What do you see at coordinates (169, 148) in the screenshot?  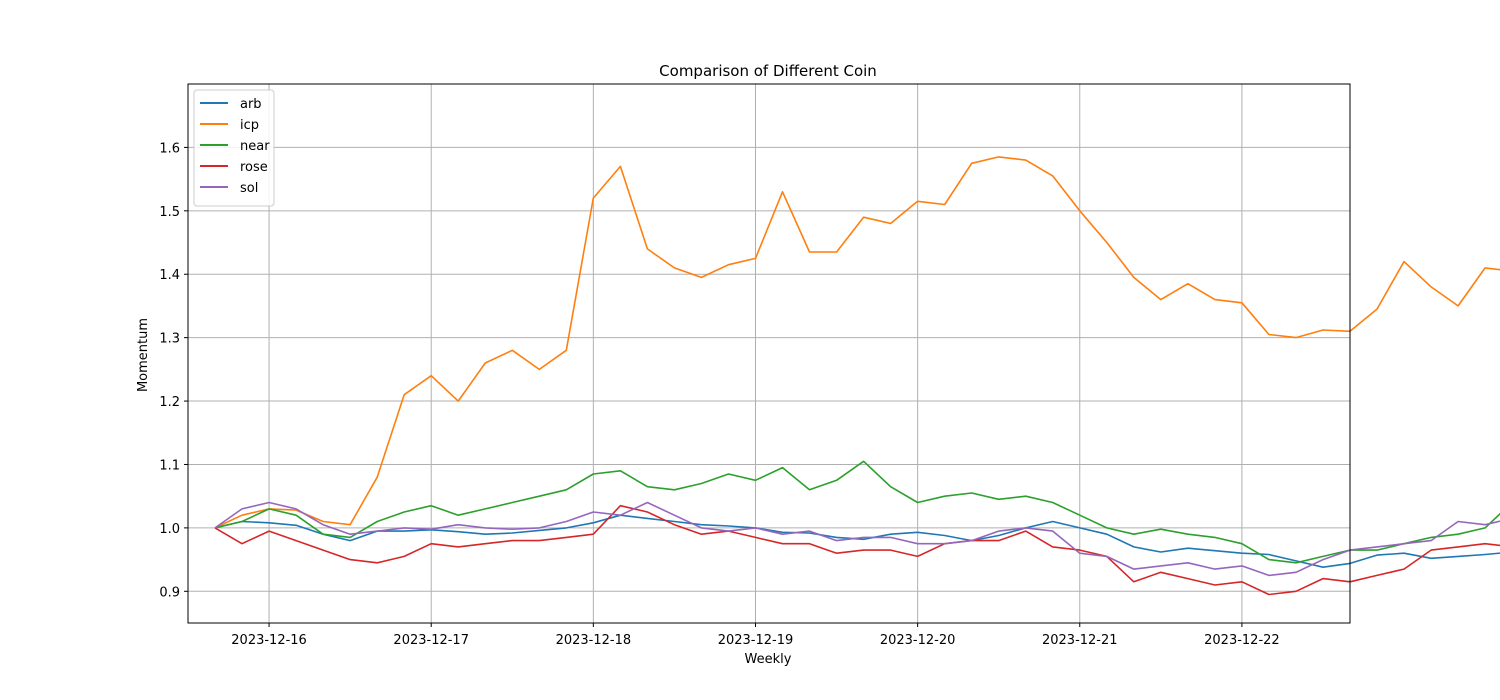 I see `y-tick-label: 1.6` at bounding box center [169, 148].